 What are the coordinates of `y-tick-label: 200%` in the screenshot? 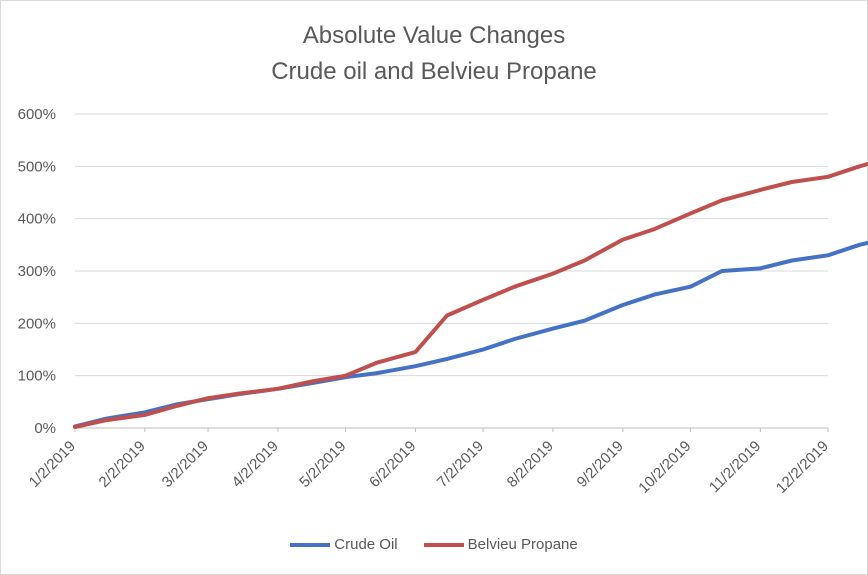 It's located at (37, 323).